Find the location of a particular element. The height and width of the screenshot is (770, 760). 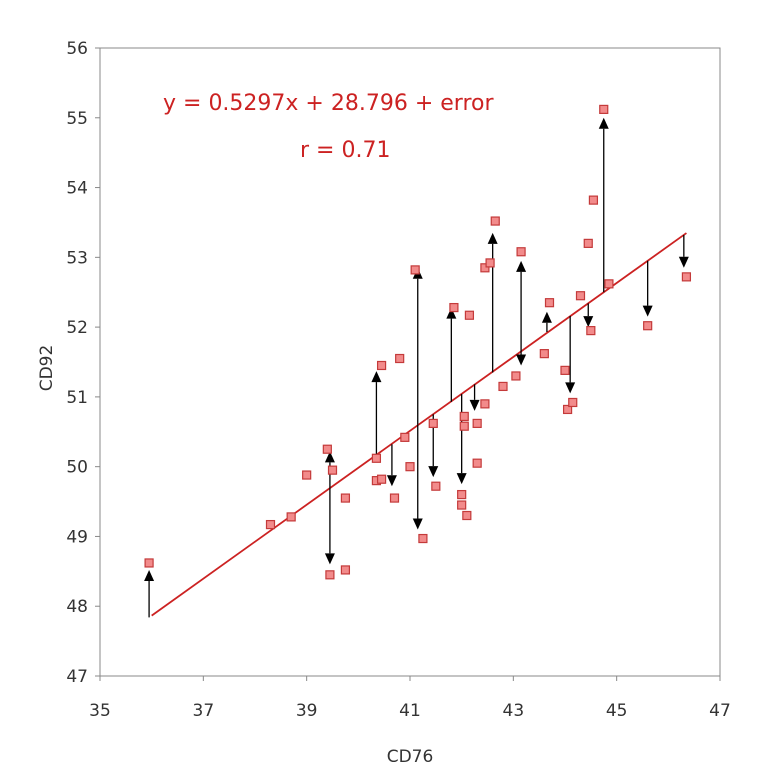

x-tick-label: 45 is located at coordinates (617, 711).